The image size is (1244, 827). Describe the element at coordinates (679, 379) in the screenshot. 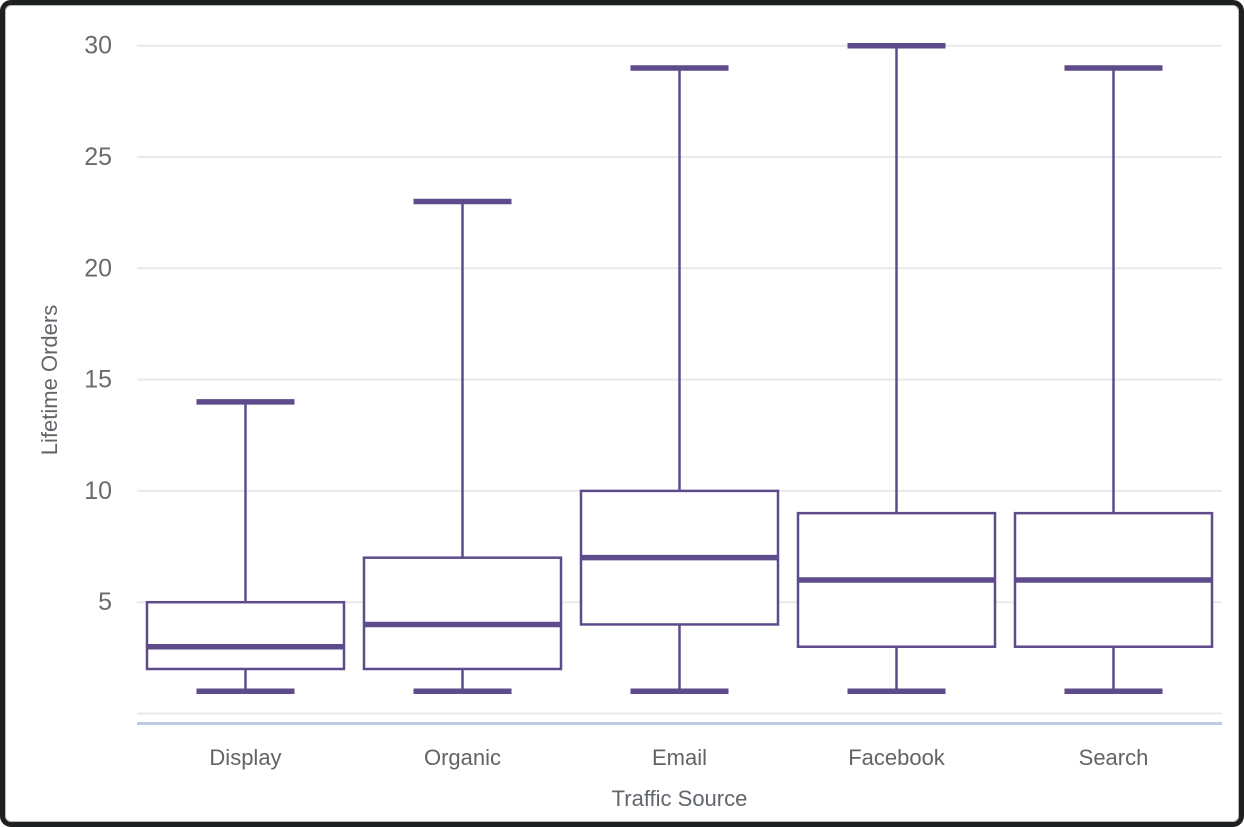

I see `box-and-whisker-email` at that location.